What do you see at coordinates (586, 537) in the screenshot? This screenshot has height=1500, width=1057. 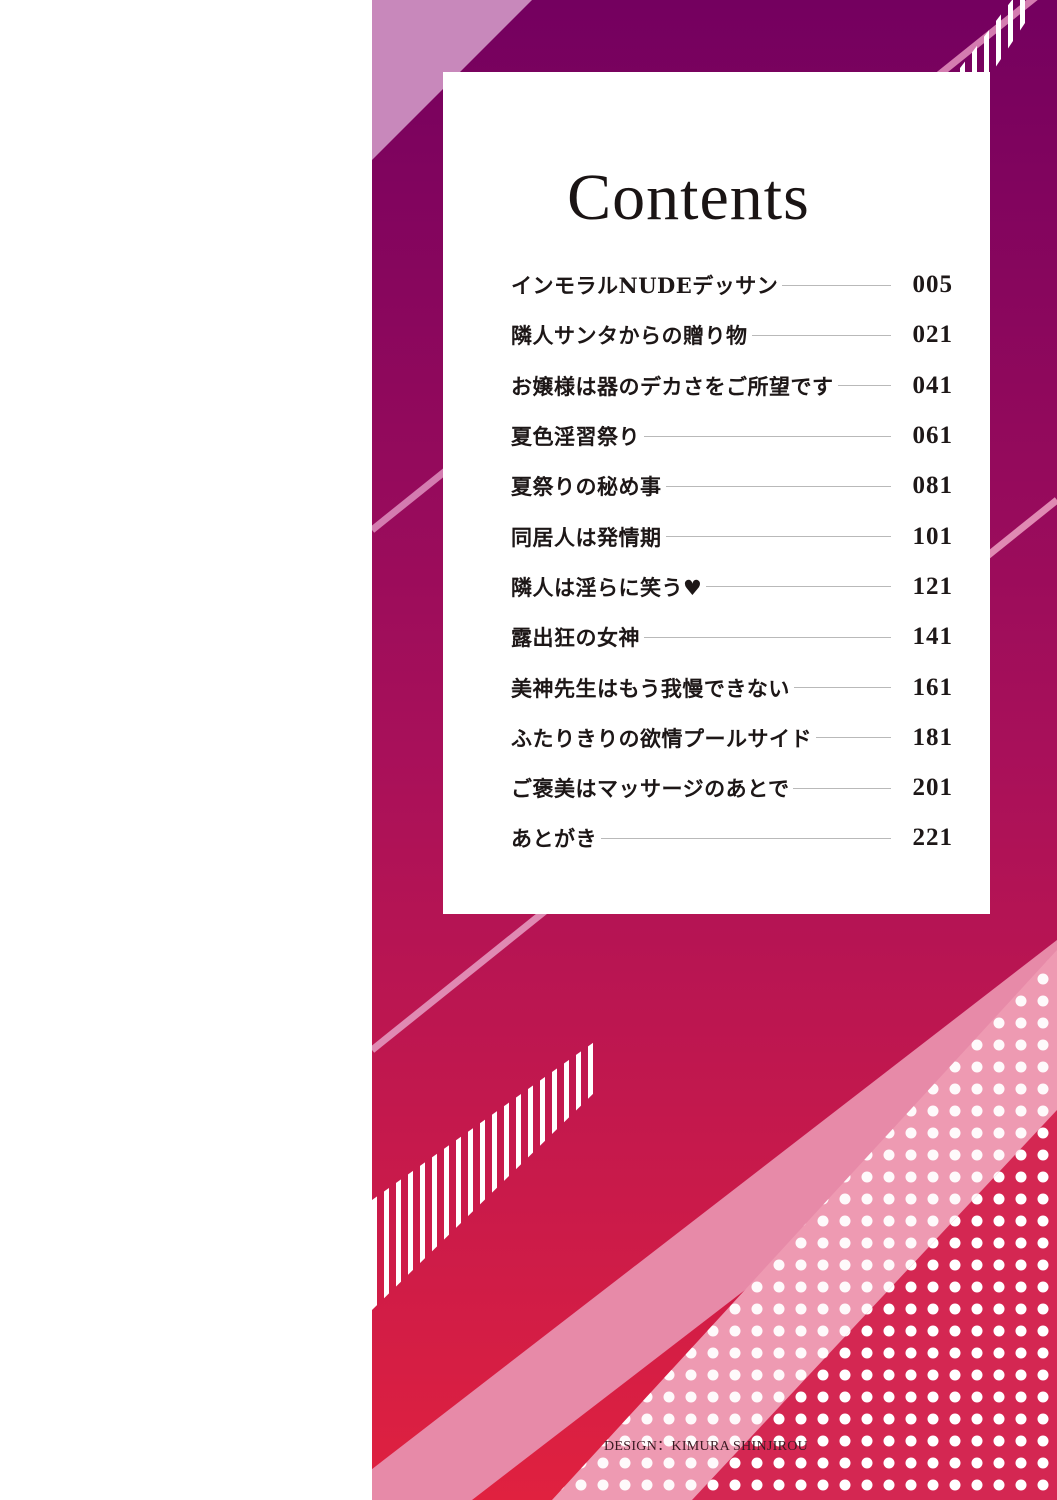 I see `entry-title: 同居人は発情期` at bounding box center [586, 537].